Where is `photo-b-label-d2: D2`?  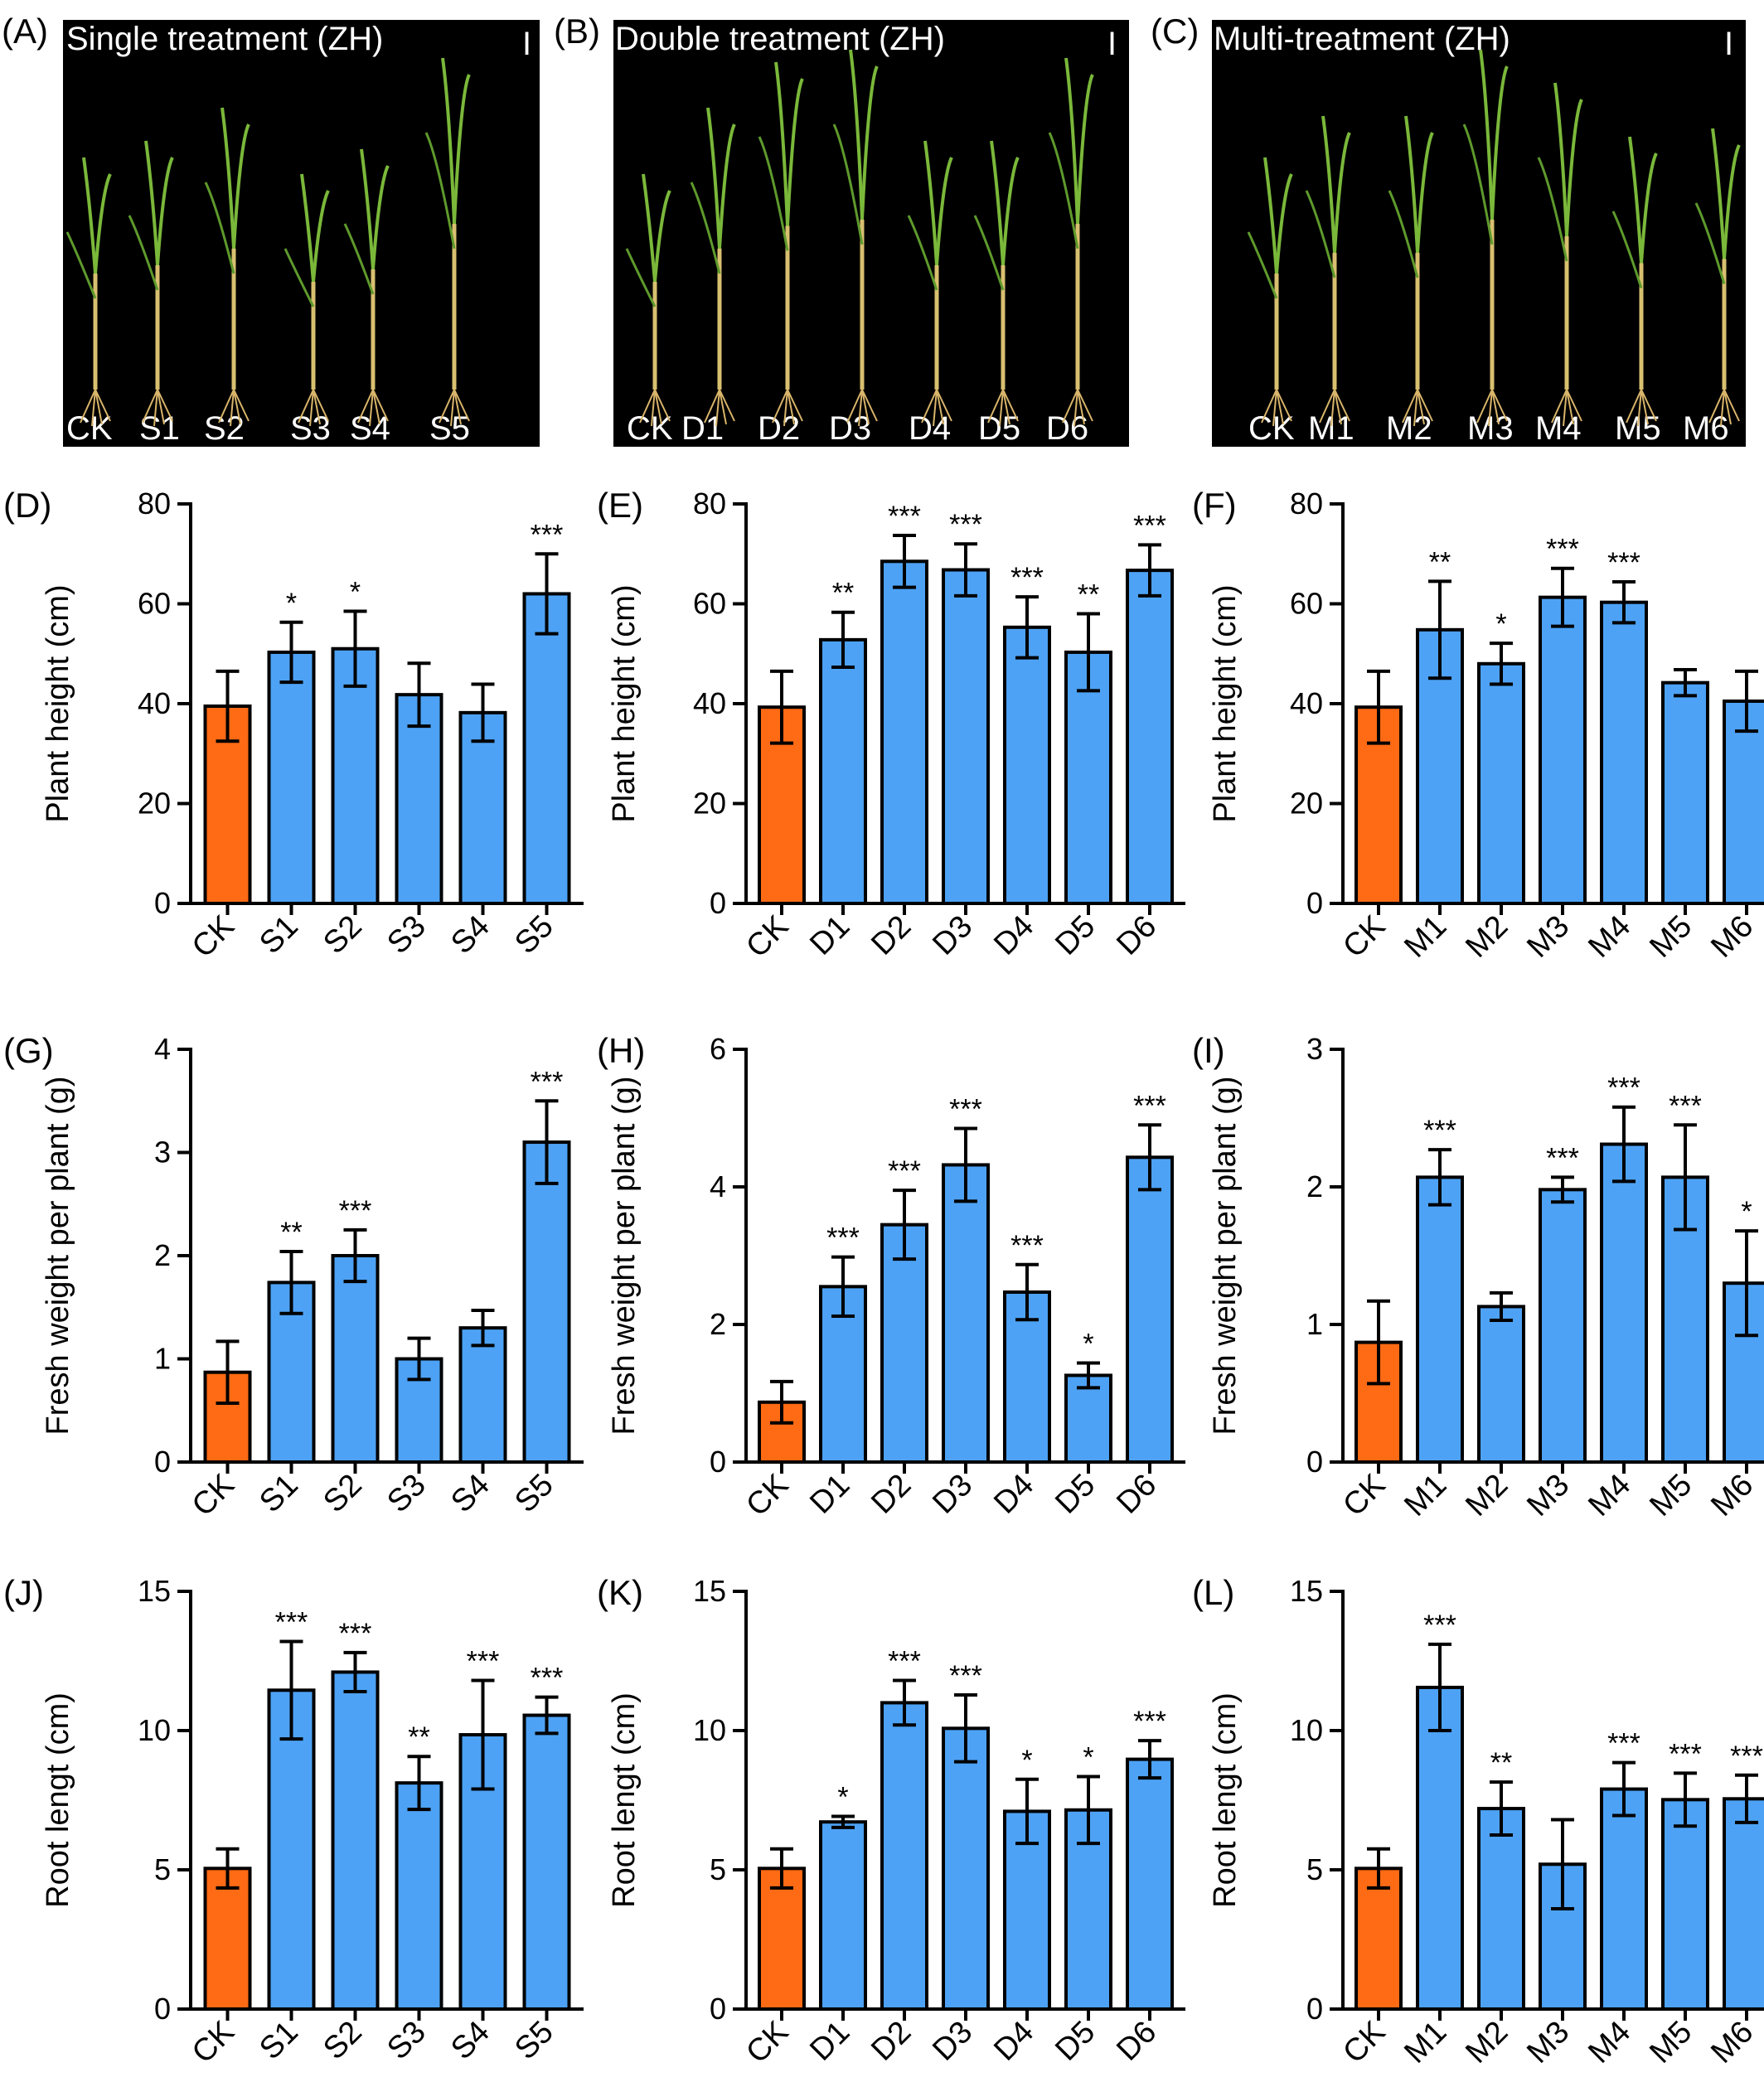 photo-b-label-d2: D2 is located at coordinates (779, 428).